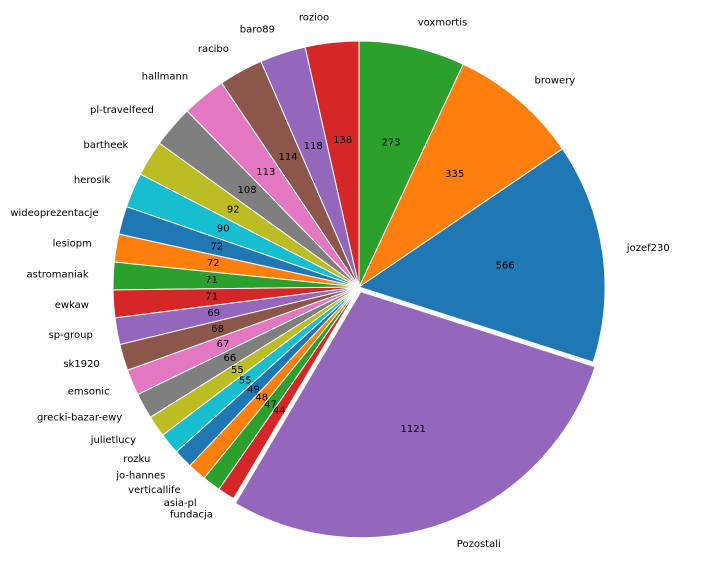 The height and width of the screenshot is (576, 720). What do you see at coordinates (265, 172) in the screenshot?
I see `value-label-hallmann: 113` at bounding box center [265, 172].